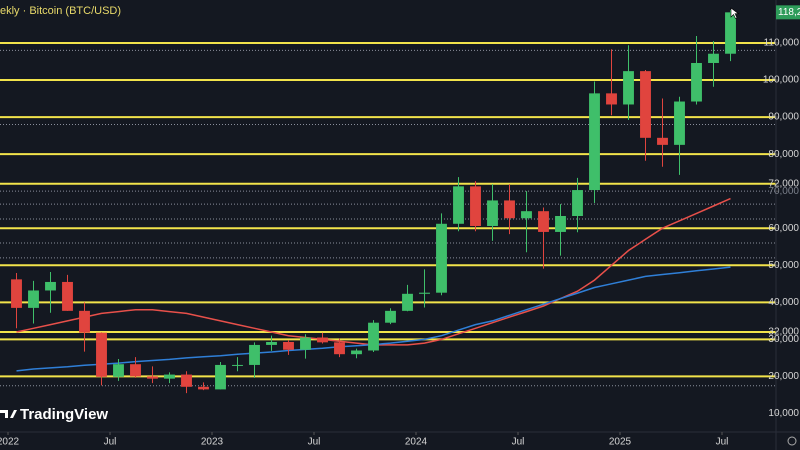  What do you see at coordinates (783, 228) in the screenshot?
I see `y-tick-label: 60,000` at bounding box center [783, 228].